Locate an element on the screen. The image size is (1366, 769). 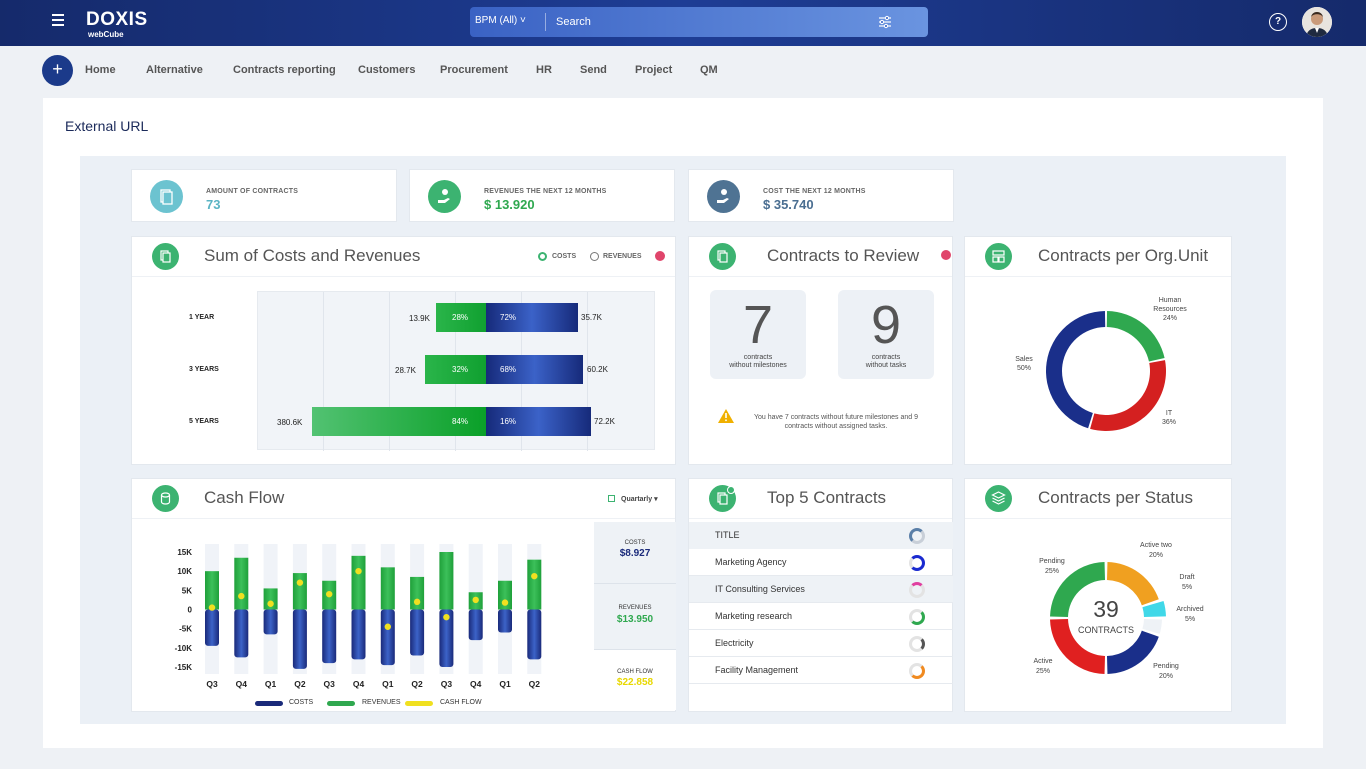
checkbox-icon is located at coordinates (611, 498).